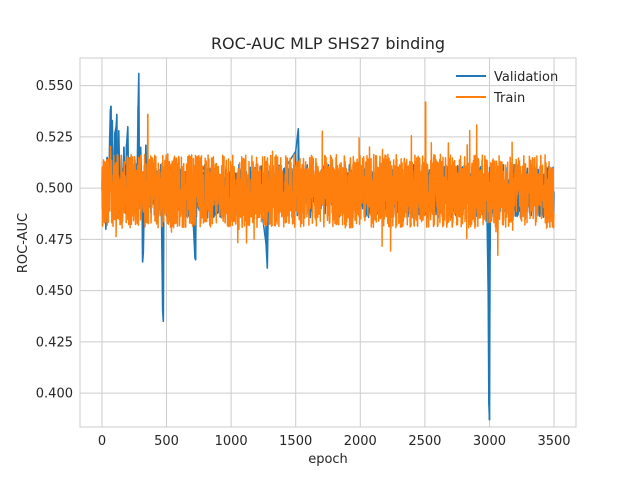 The width and height of the screenshot is (640, 480). I want to click on x-axis-title: epoch, so click(328, 459).